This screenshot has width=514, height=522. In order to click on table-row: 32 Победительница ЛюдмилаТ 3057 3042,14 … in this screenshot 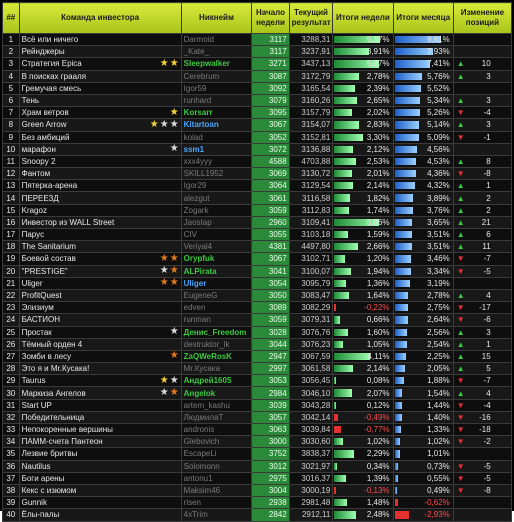, I will do `click(257, 417)`.